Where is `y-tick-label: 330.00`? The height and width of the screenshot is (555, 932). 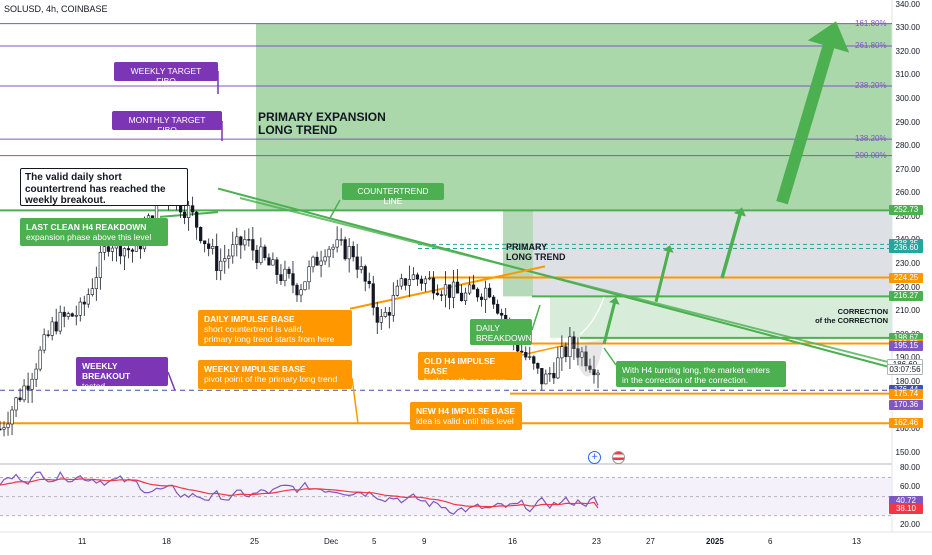 y-tick-label: 330.00 is located at coordinates (907, 28).